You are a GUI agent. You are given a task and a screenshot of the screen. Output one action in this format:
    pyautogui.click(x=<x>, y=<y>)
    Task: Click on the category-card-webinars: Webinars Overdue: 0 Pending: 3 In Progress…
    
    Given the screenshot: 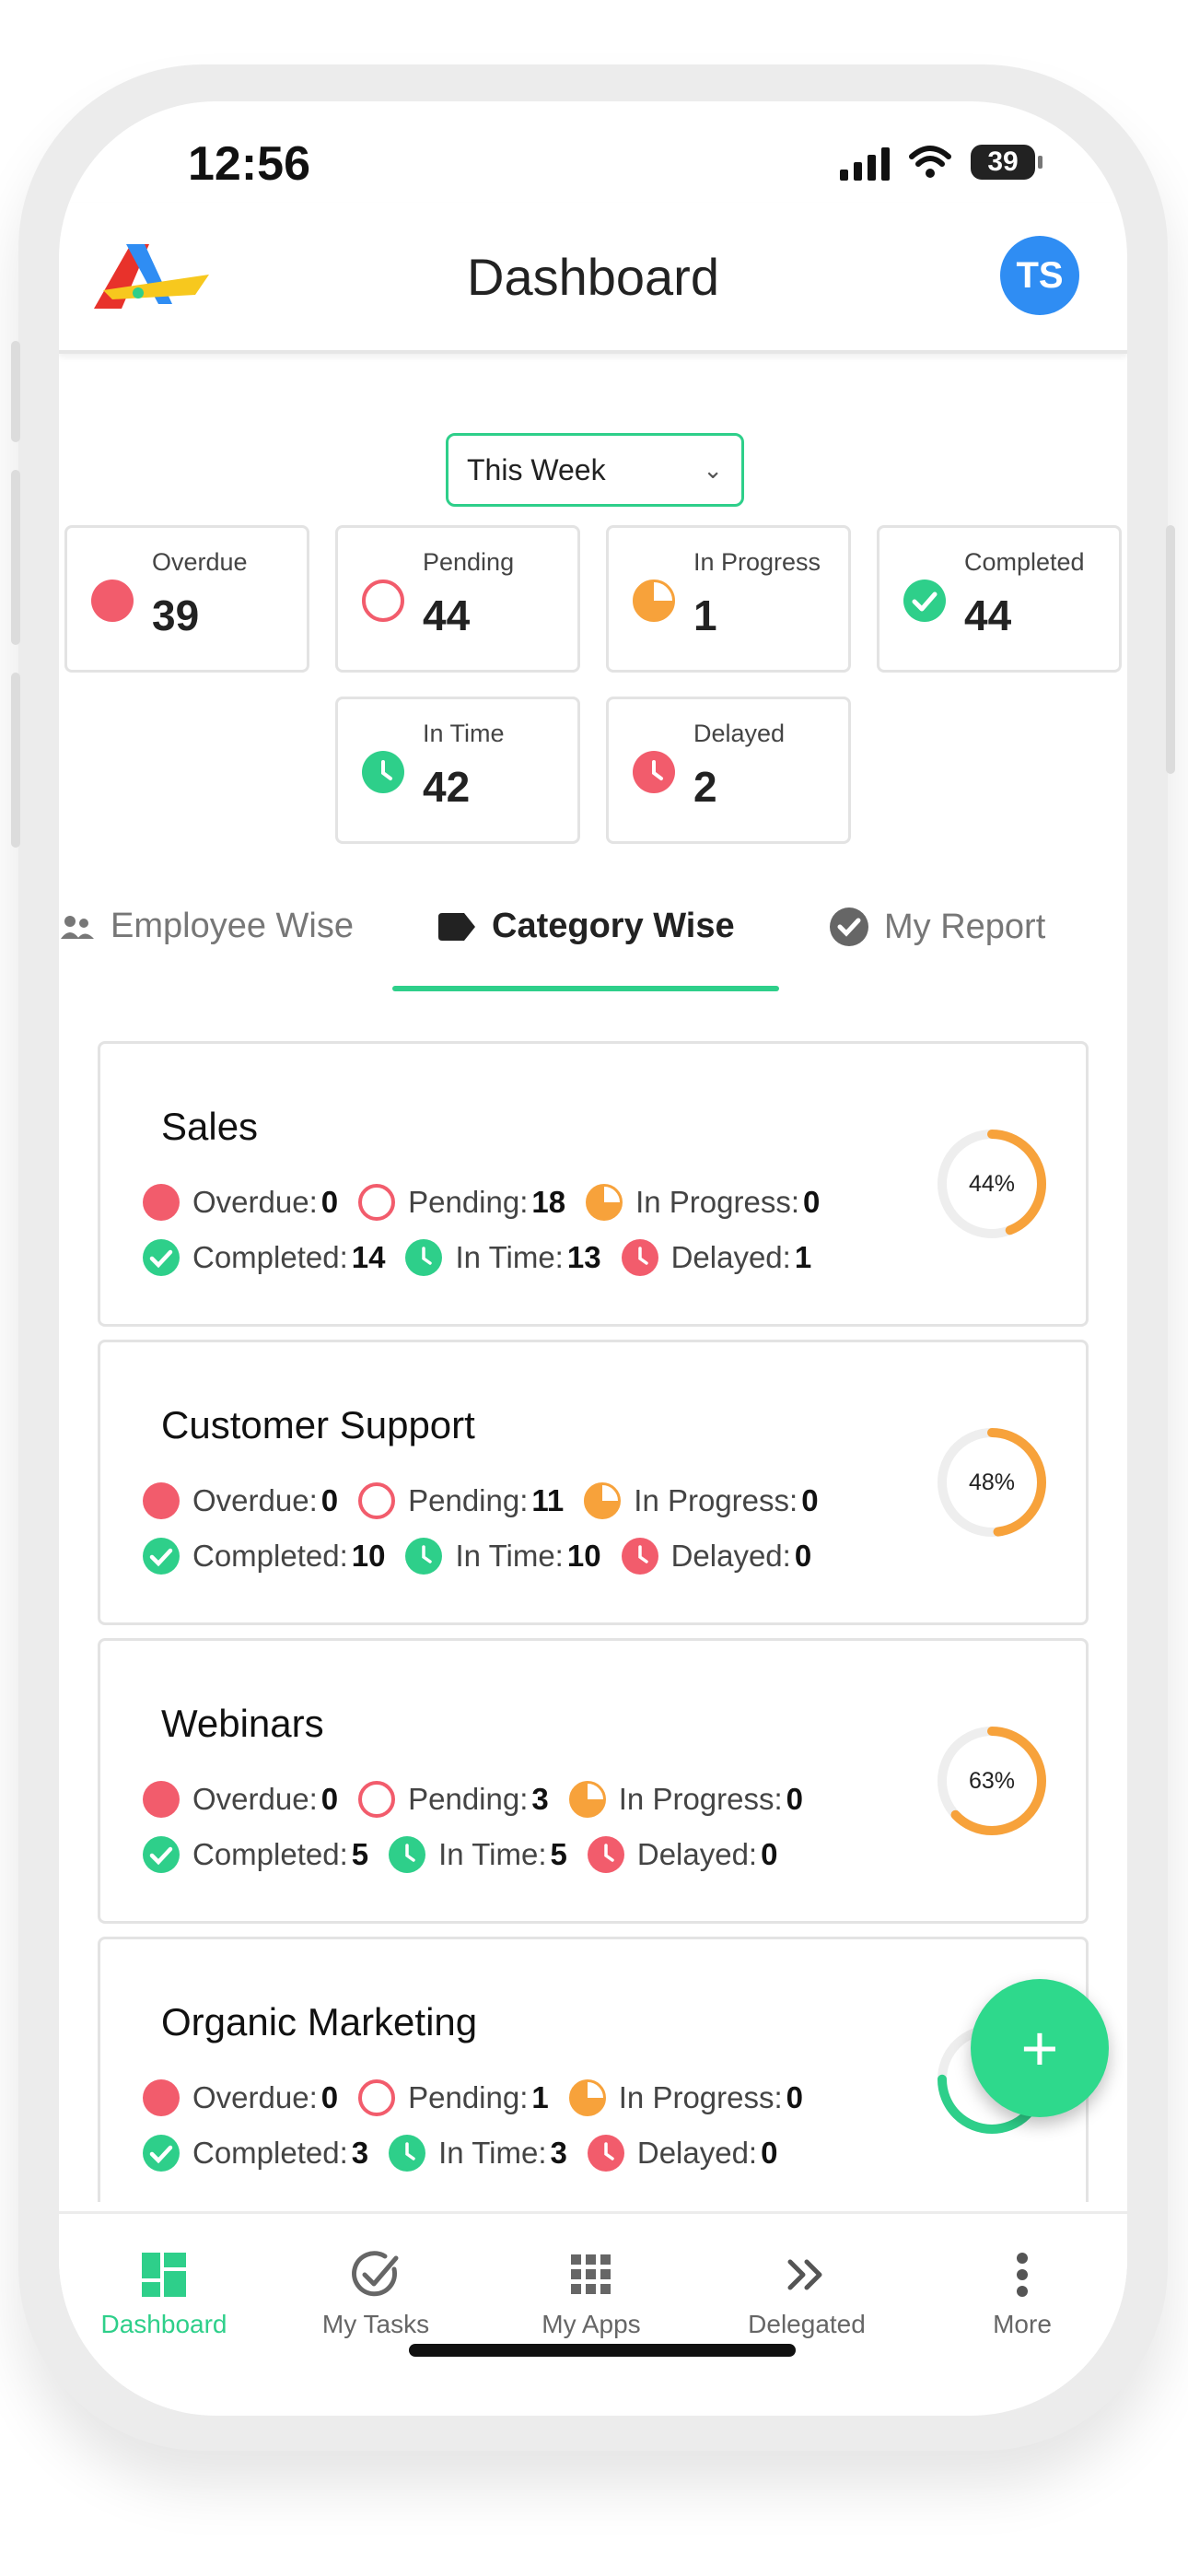 What is the action you would take?
    pyautogui.click(x=593, y=1781)
    